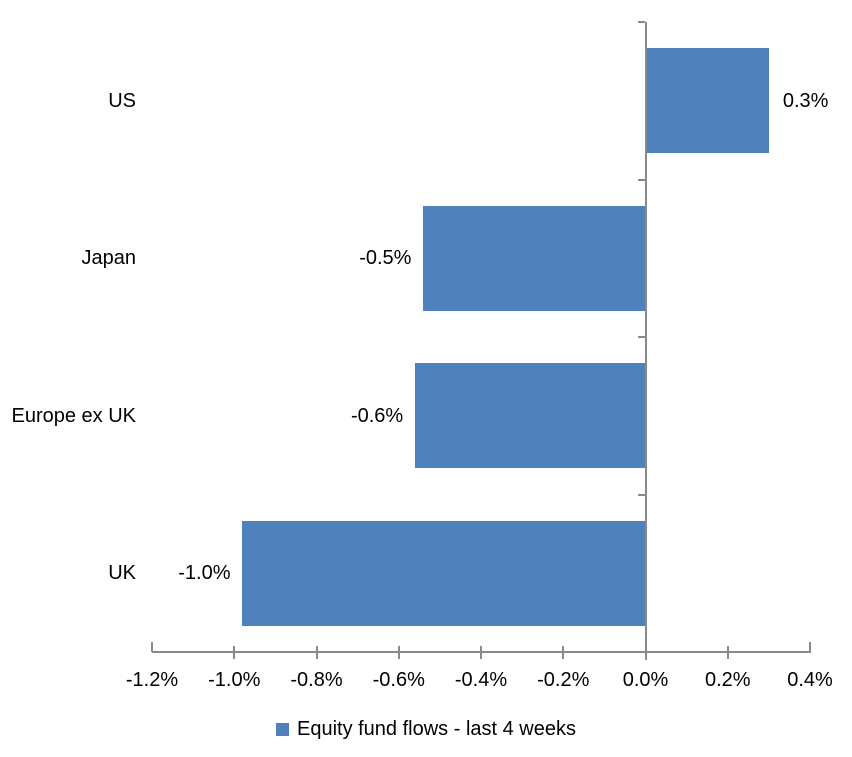 This screenshot has height=757, width=852. I want to click on y-axis-line, so click(645, 341).